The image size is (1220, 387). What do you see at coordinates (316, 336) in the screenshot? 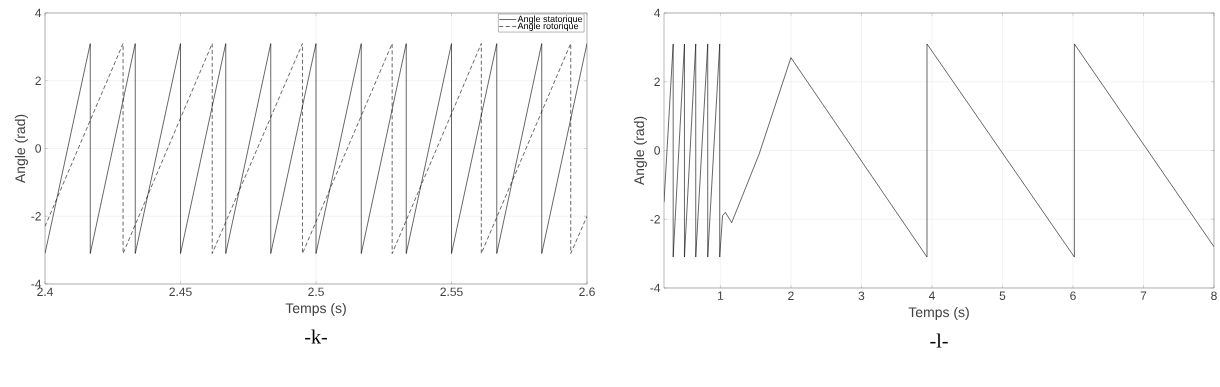
I see `text: -k-` at bounding box center [316, 336].